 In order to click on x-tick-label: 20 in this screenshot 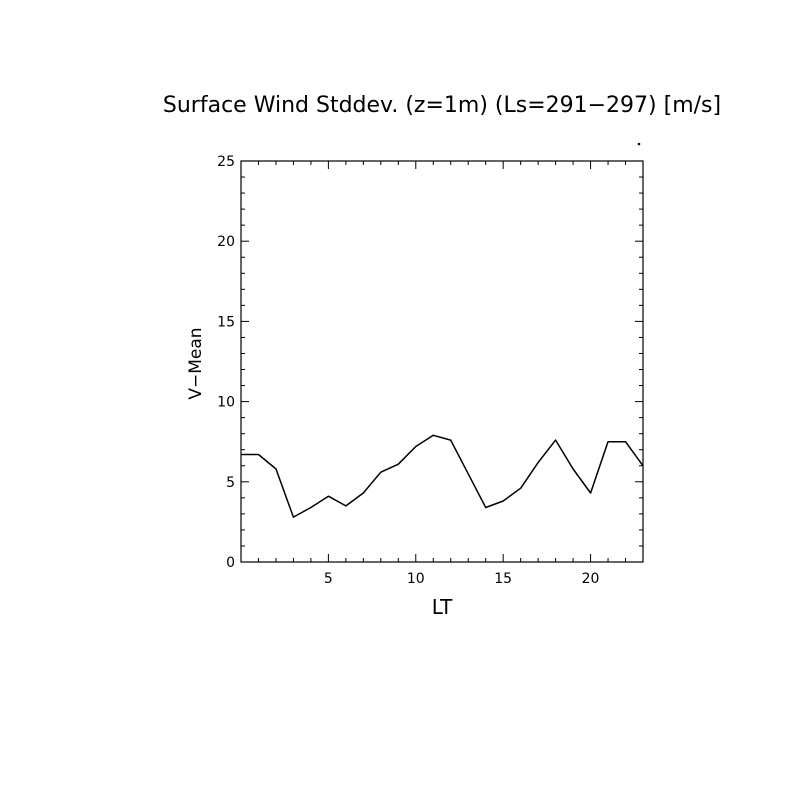, I will do `click(591, 579)`.